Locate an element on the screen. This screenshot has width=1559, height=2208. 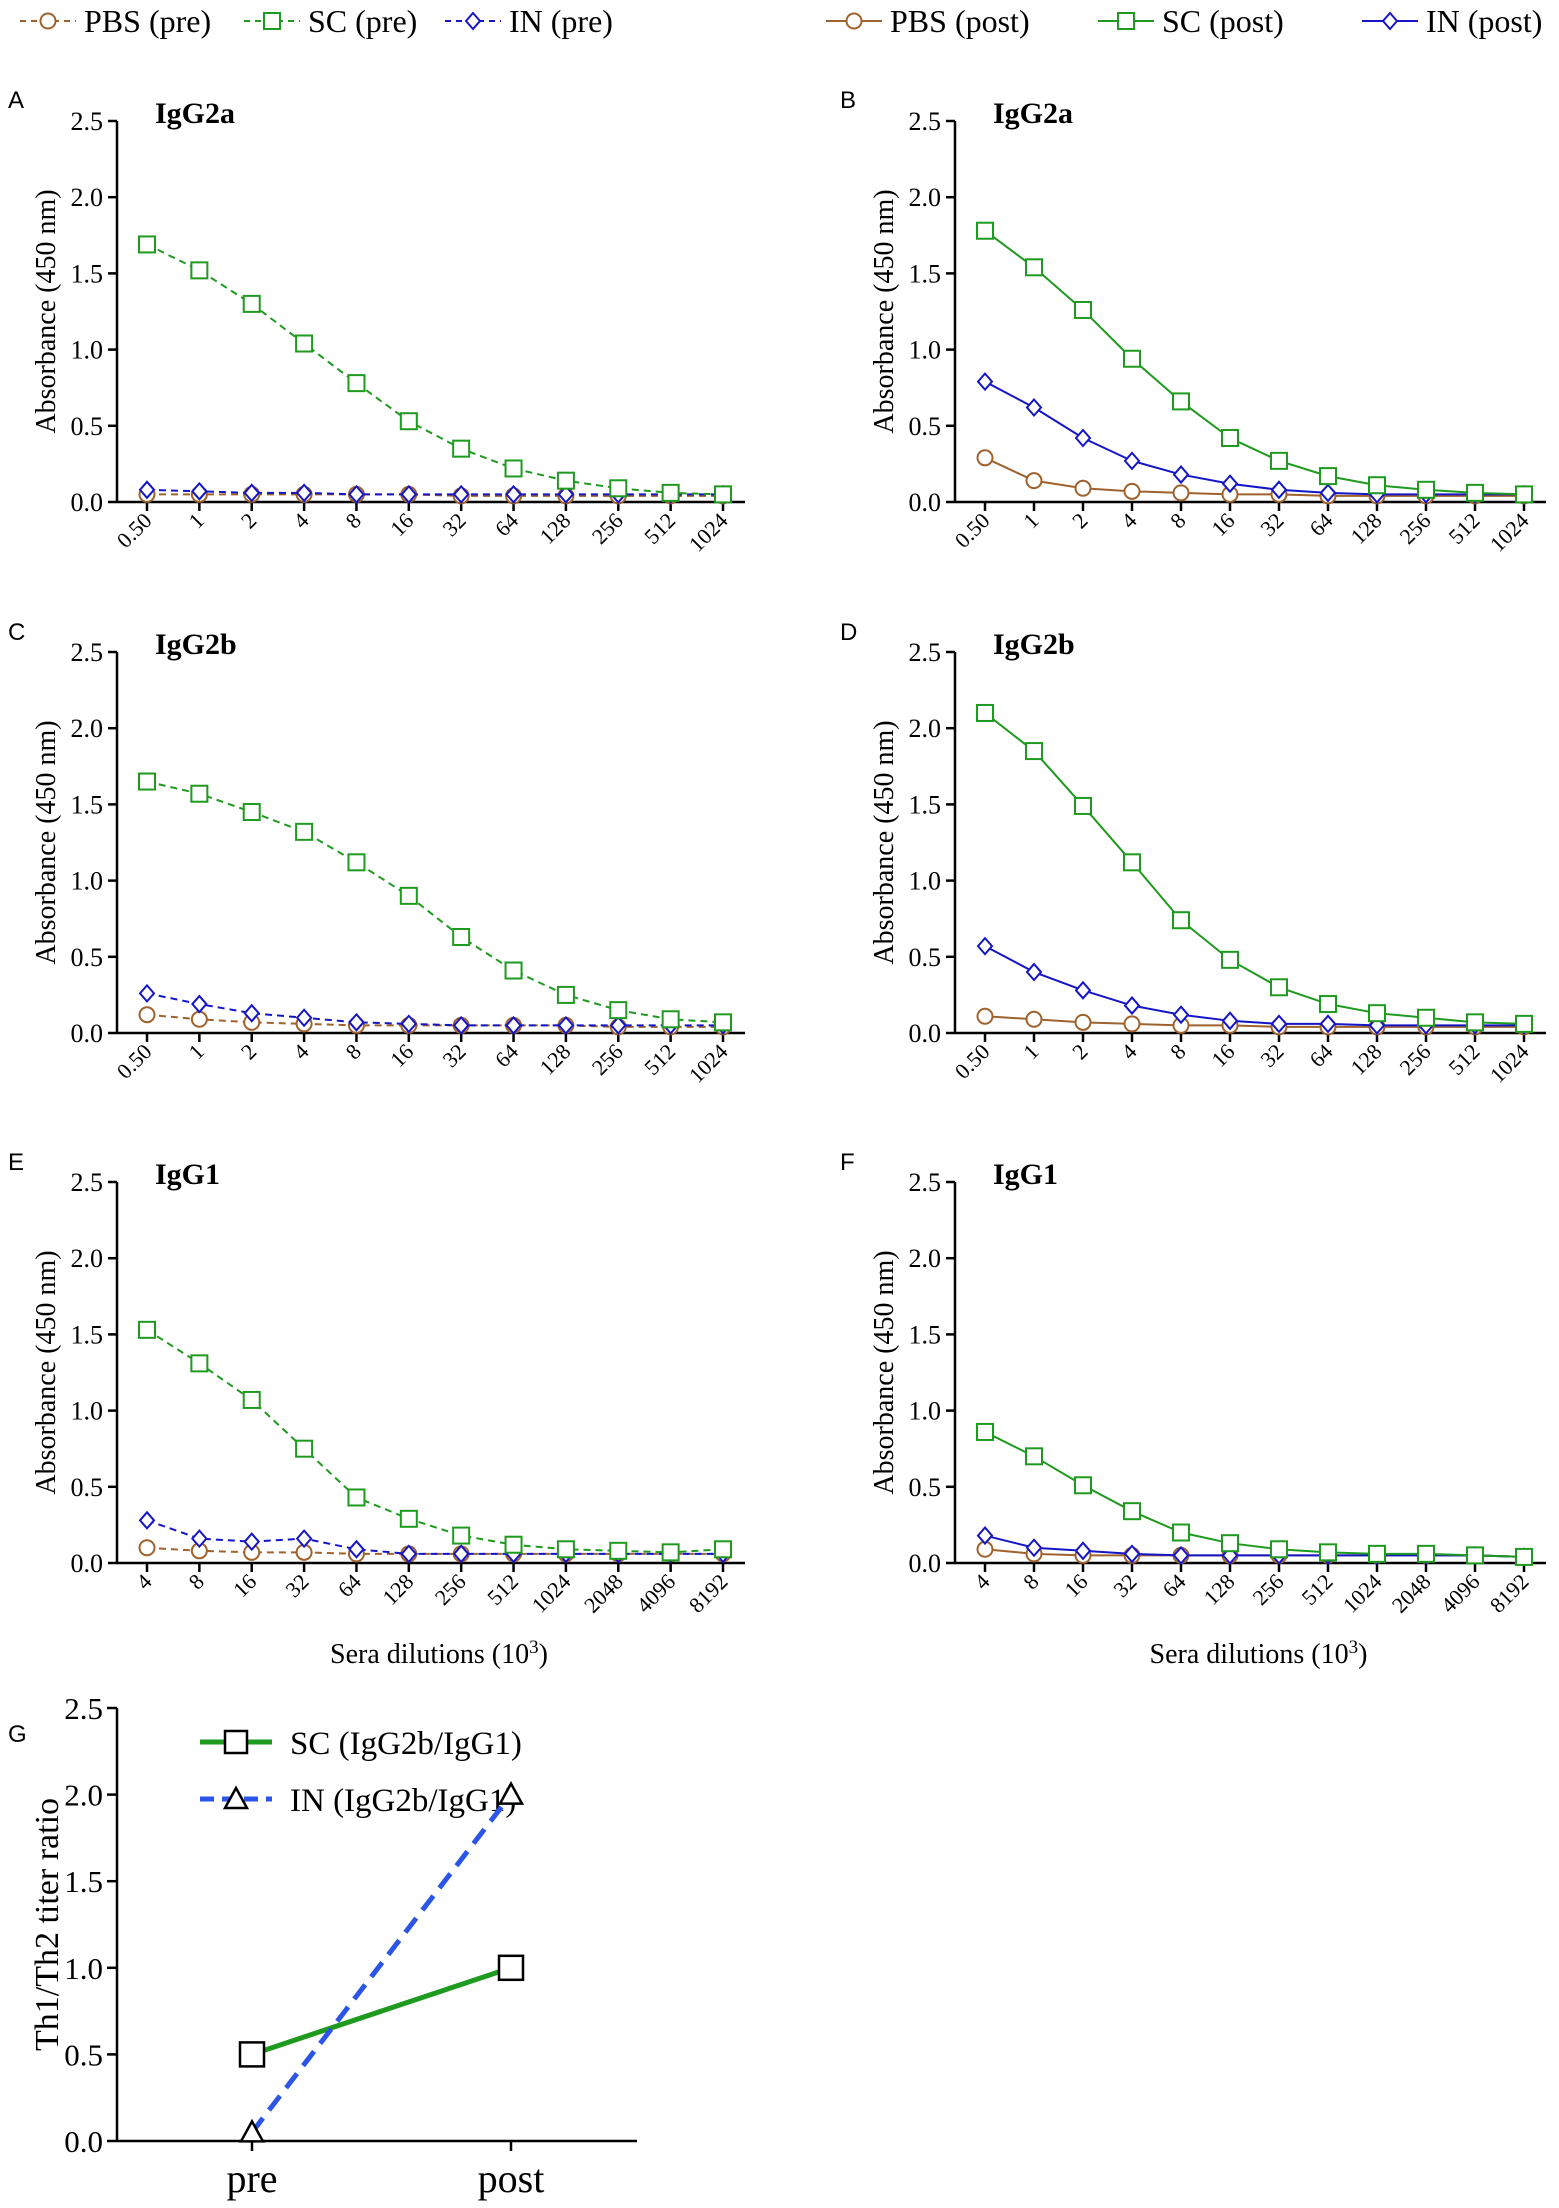
series-in-pre is located at coordinates (435, 492).